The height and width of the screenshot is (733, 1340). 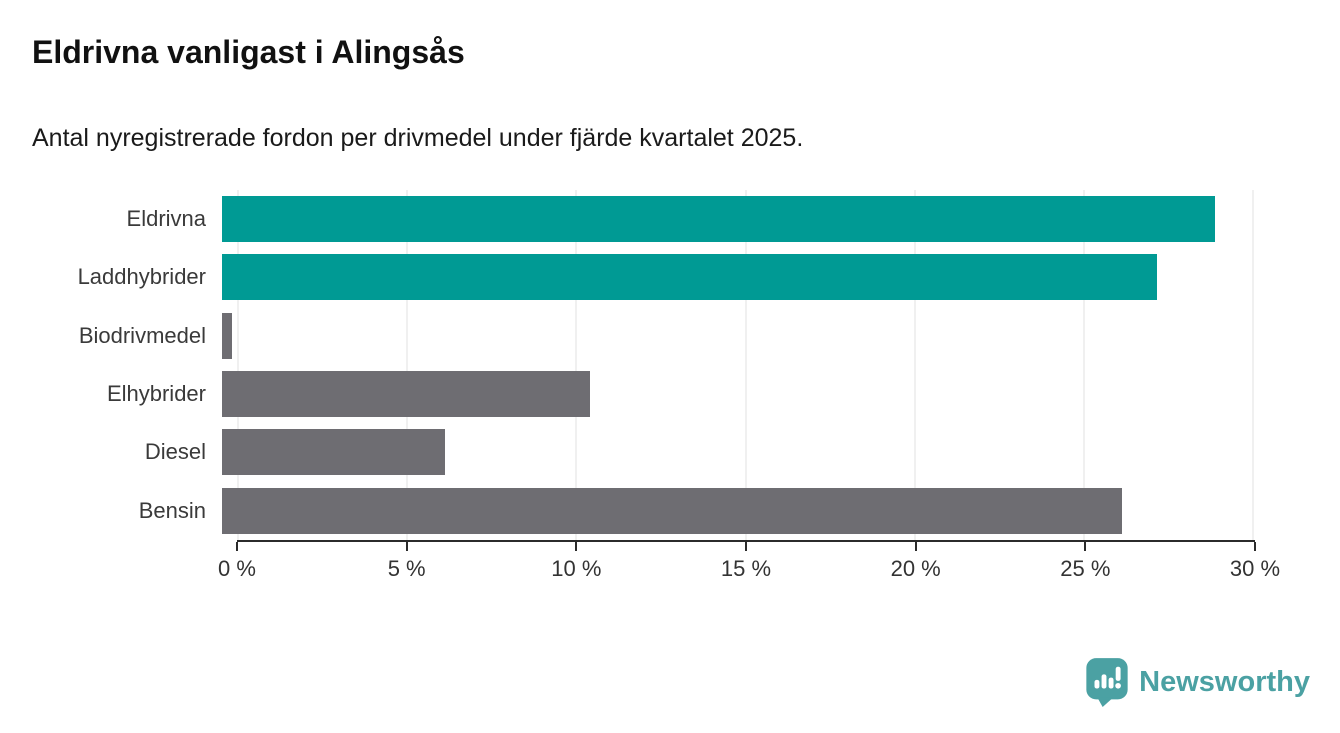 What do you see at coordinates (1224, 681) in the screenshot?
I see `newsworthy-logo-text: Newsworthy` at bounding box center [1224, 681].